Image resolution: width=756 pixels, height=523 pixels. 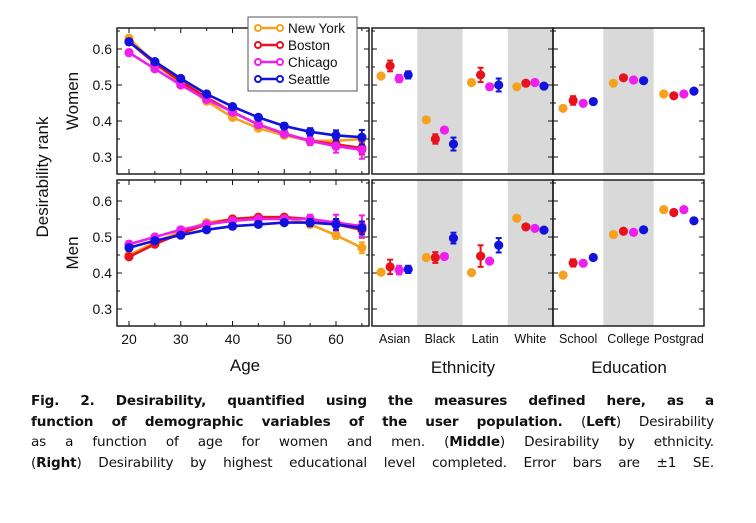 I want to click on category-label-college: College, so click(x=628, y=339).